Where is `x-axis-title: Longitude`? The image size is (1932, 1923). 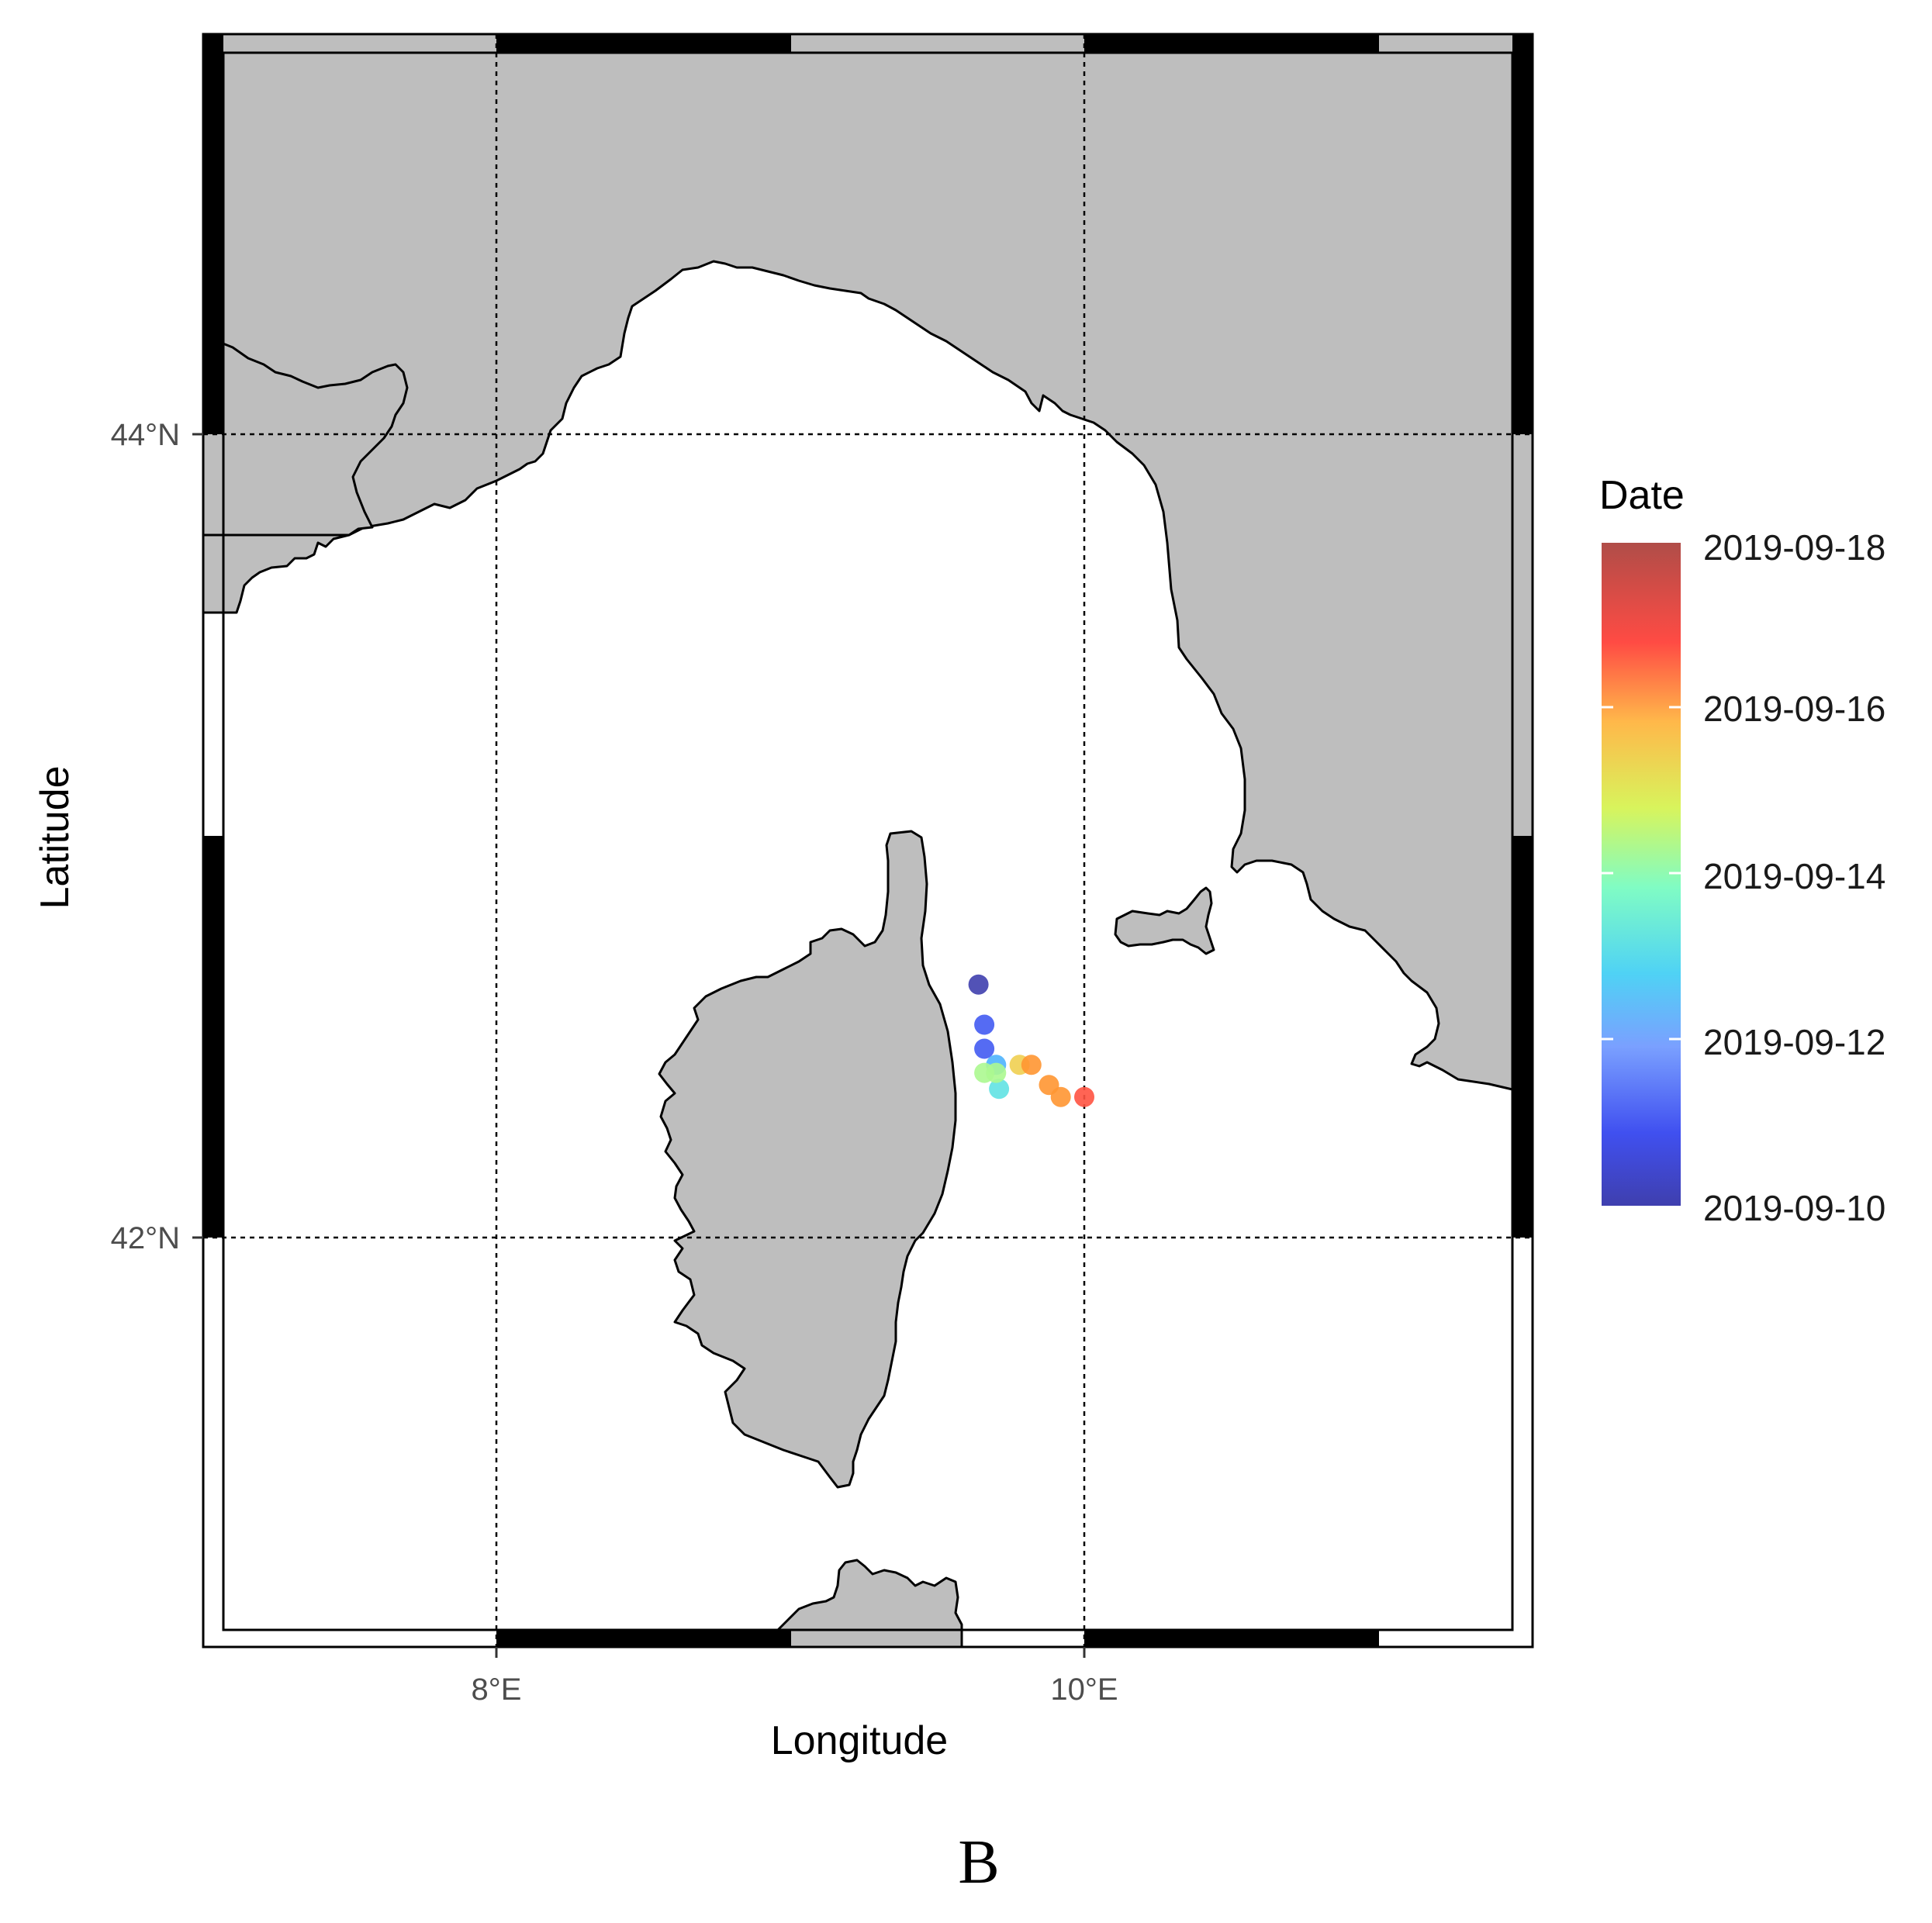 x-axis-title: Longitude is located at coordinates (859, 1740).